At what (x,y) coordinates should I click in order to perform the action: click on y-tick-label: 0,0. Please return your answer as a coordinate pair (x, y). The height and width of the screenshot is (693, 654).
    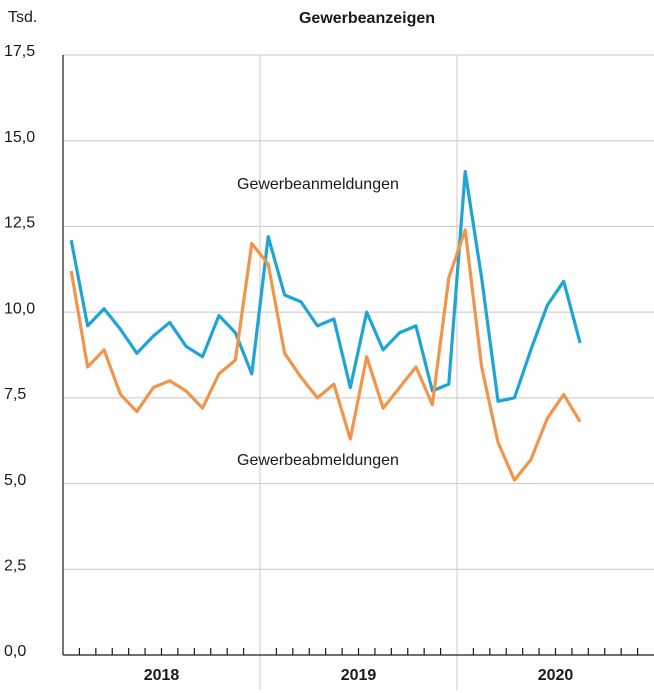
    Looking at the image, I should click on (15, 651).